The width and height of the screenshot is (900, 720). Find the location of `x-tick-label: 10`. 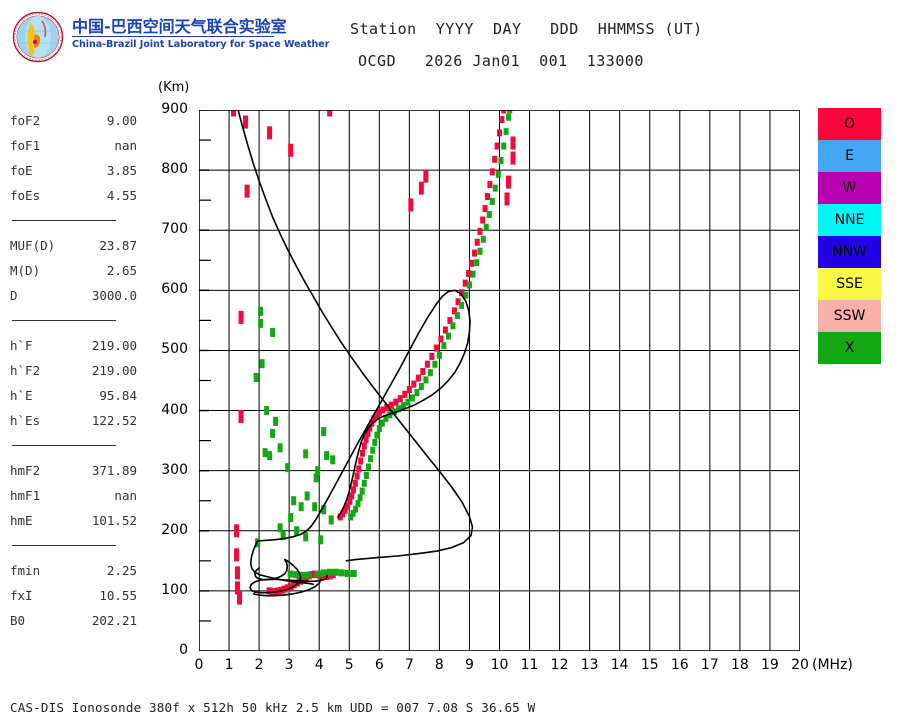

x-tick-label: 10 is located at coordinates (499, 665).